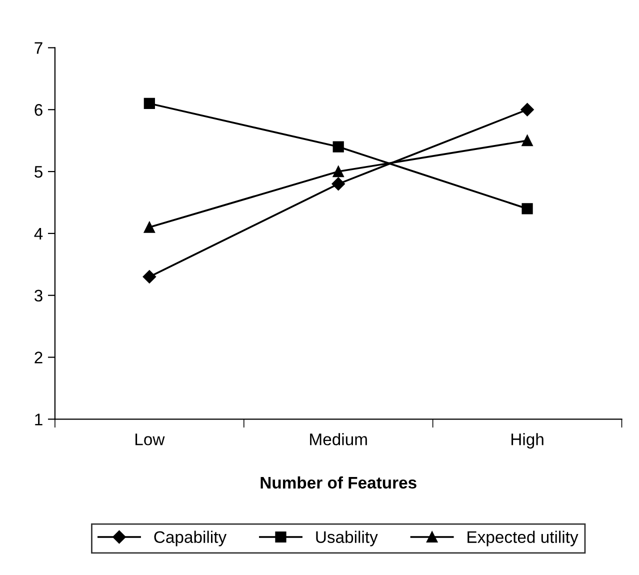 This screenshot has height=575, width=639. What do you see at coordinates (38, 172) in the screenshot?
I see `y-tick-label: 5` at bounding box center [38, 172].